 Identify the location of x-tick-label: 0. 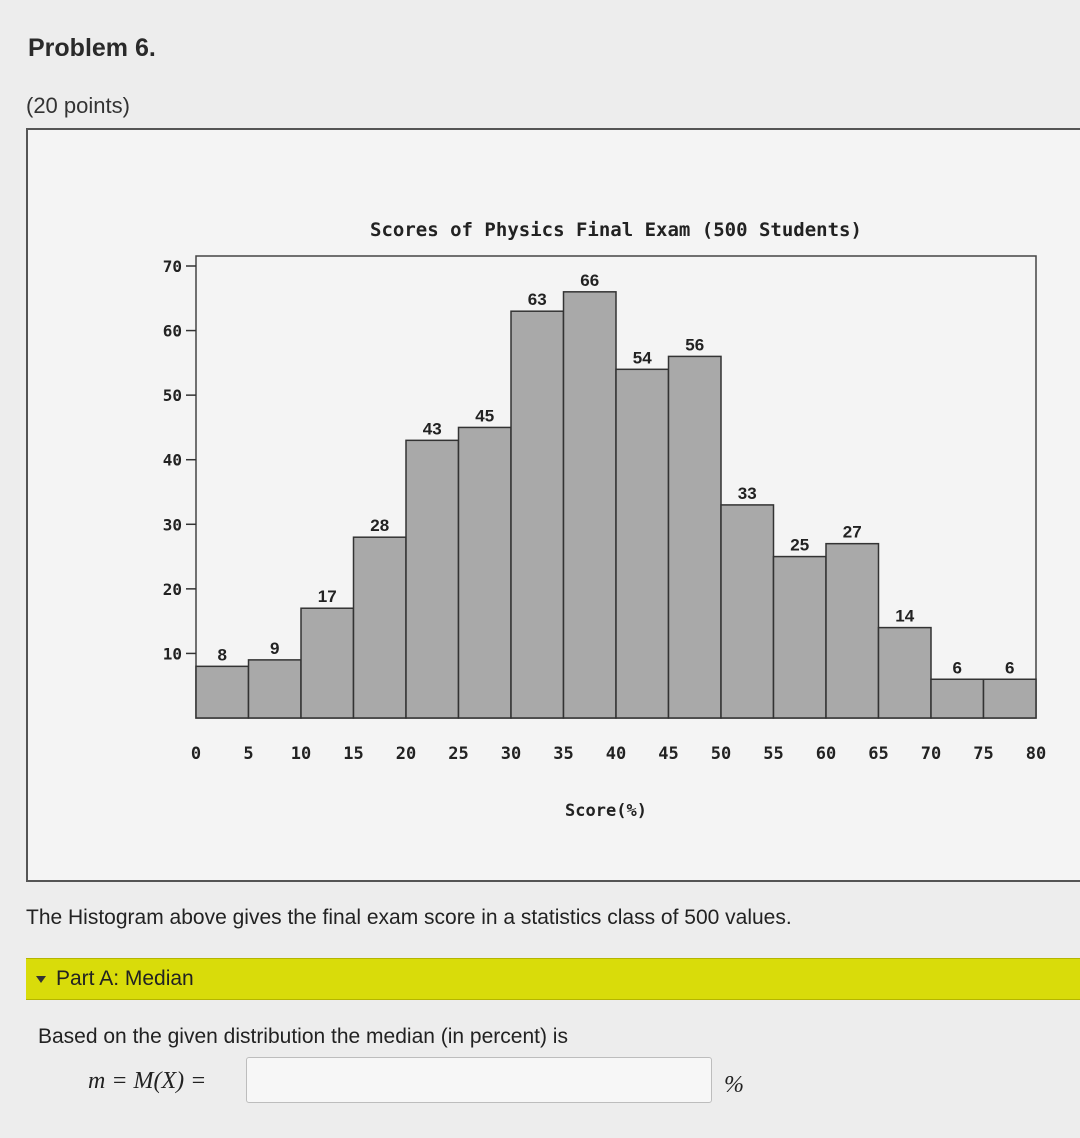
(196, 754).